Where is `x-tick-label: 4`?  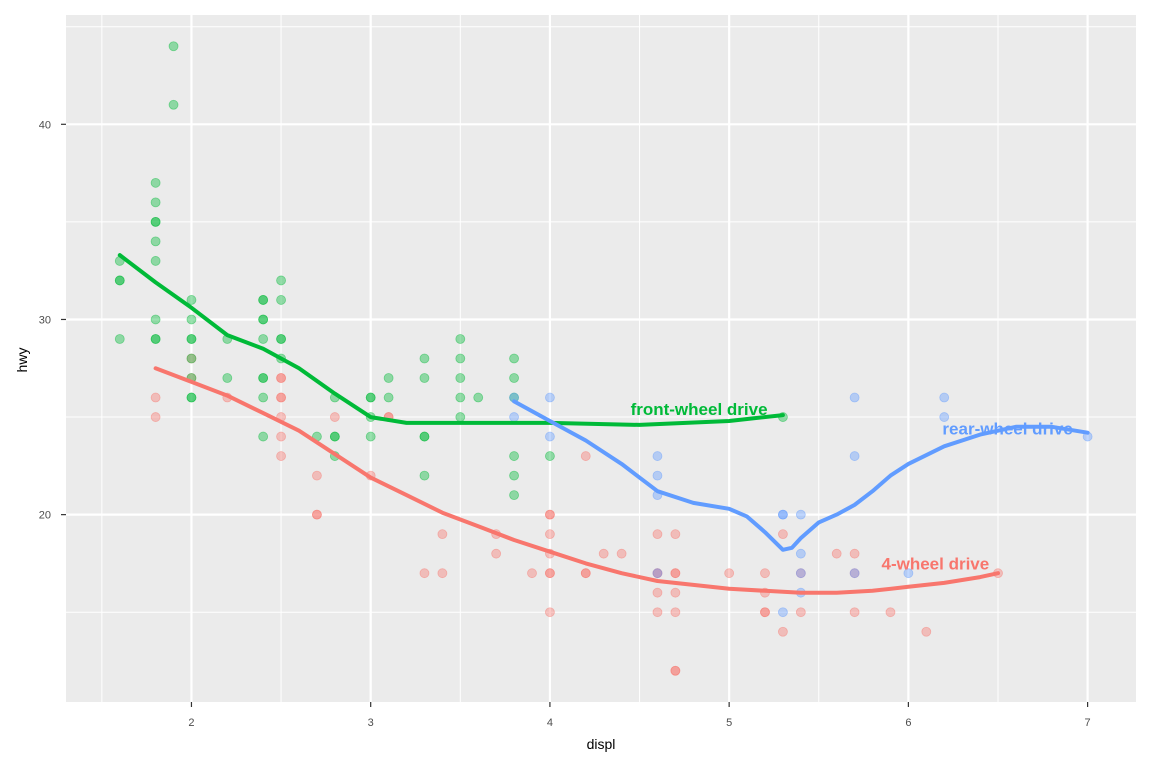 x-tick-label: 4 is located at coordinates (550, 723).